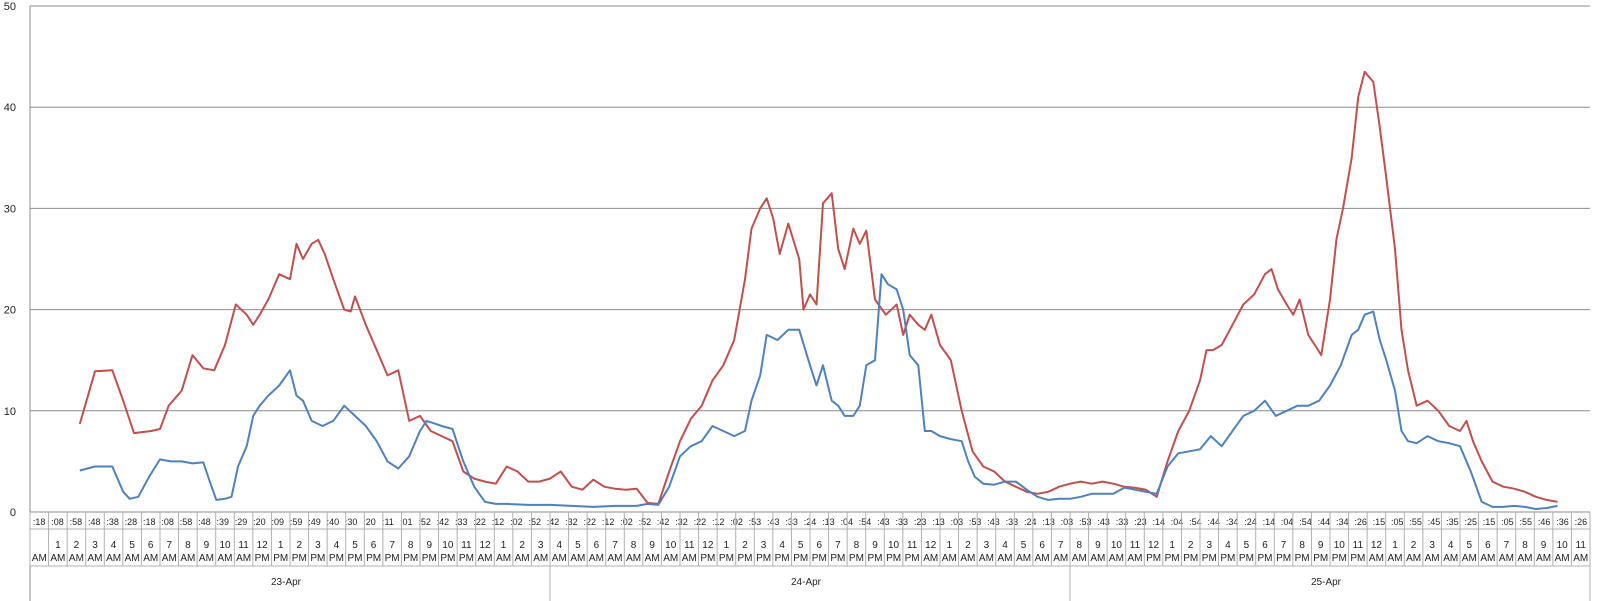  Describe the element at coordinates (76, 522) in the screenshot. I see `x-minute-label: :58` at that location.